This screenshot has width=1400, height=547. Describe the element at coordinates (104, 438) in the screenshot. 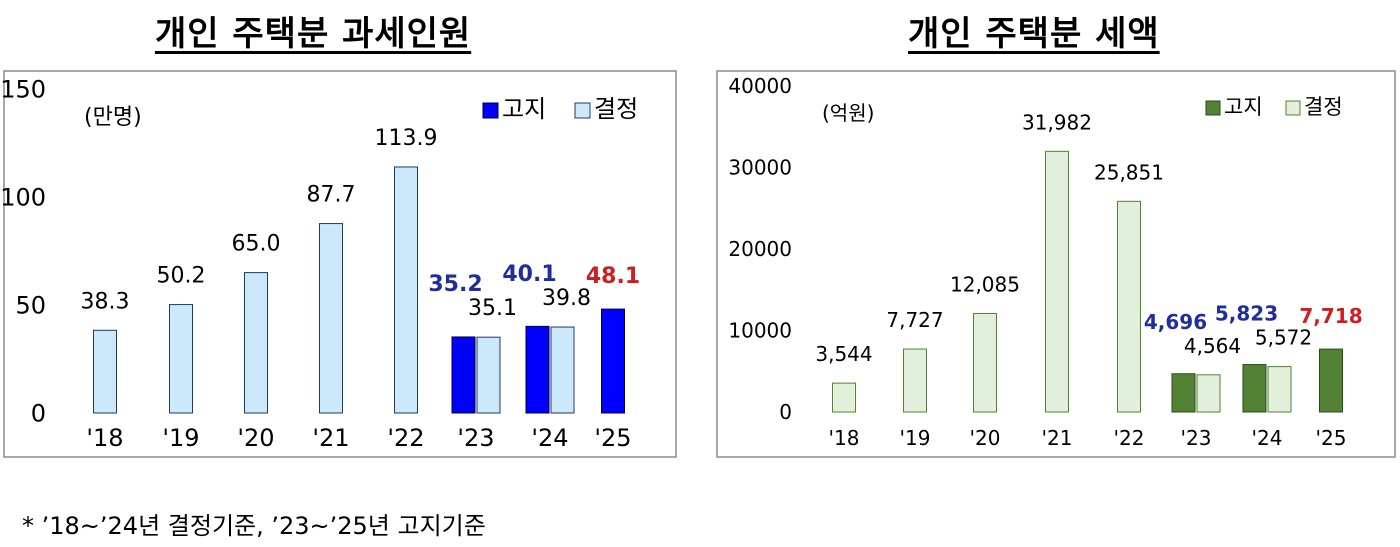

I see `x-tick-label-left: '18` at that location.